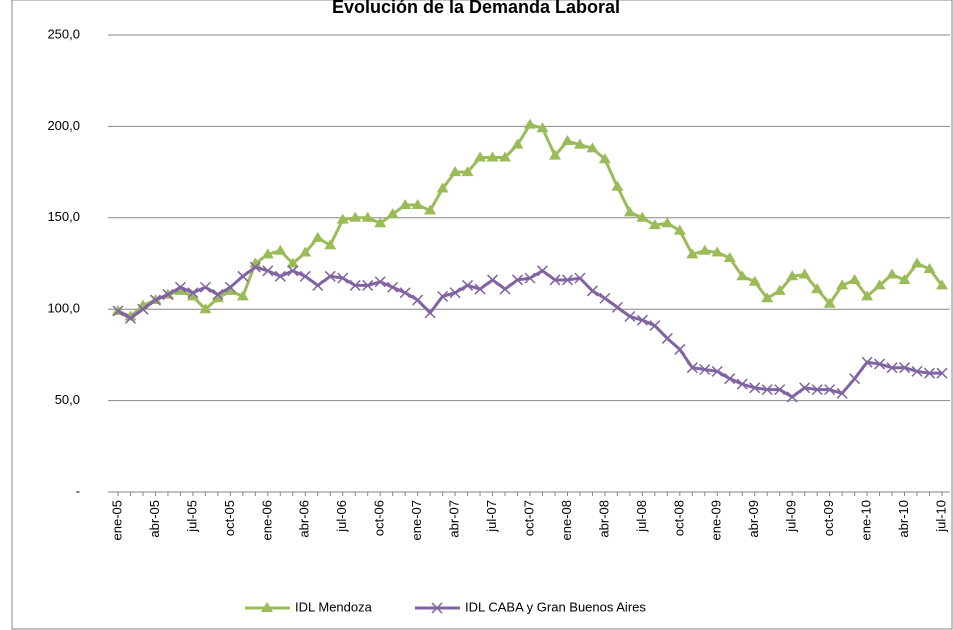 Image resolution: width=953 pixels, height=630 pixels. I want to click on x-tick-label: abr-05, so click(154, 519).